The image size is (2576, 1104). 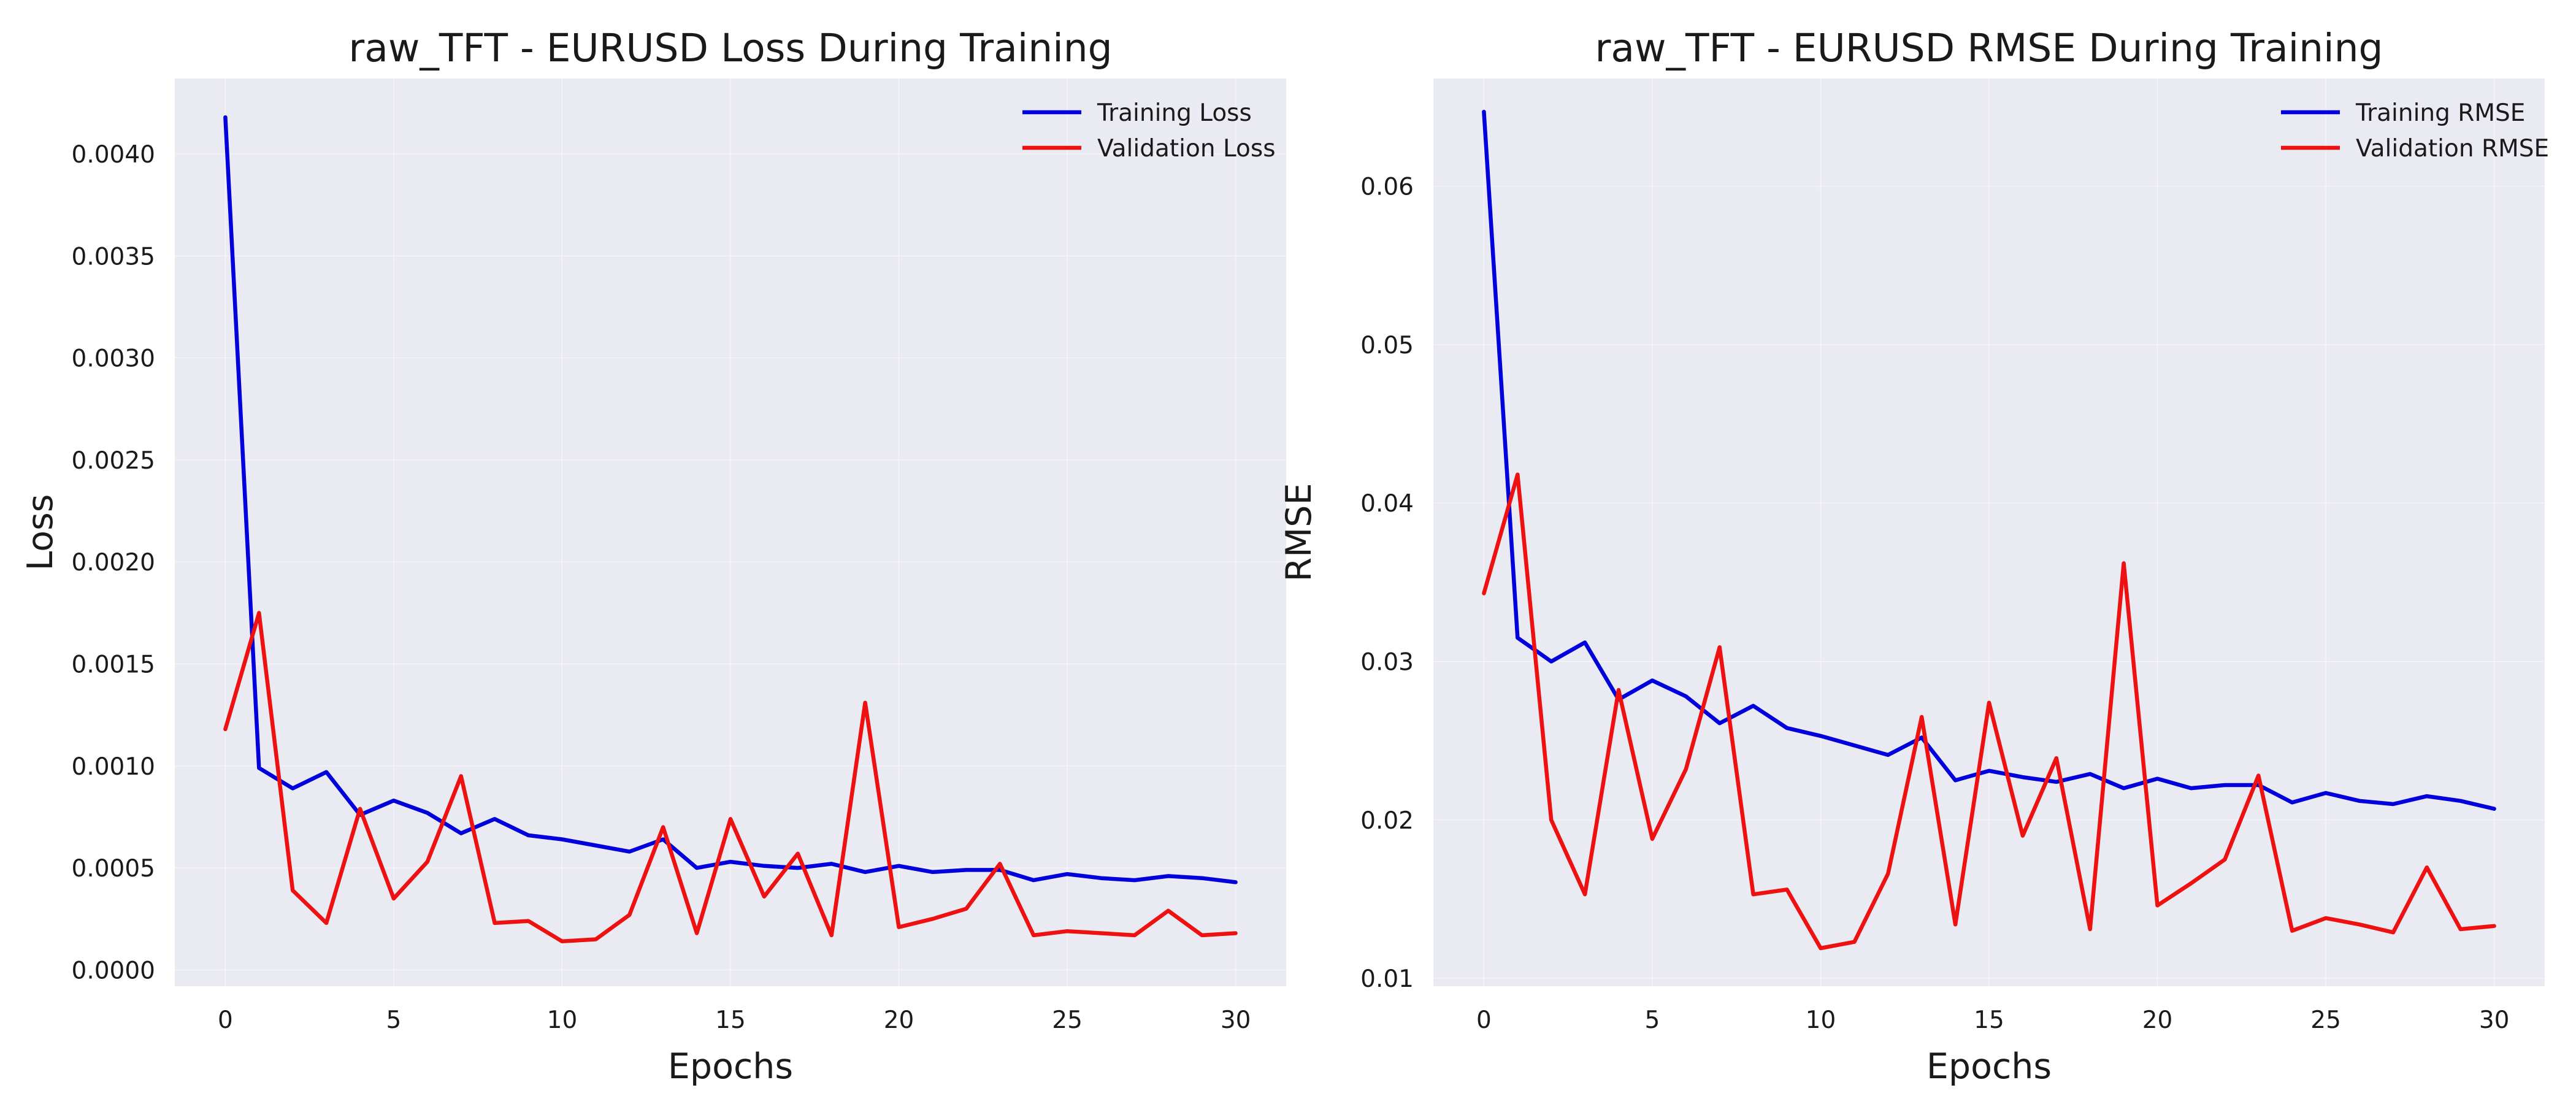 I want to click on y-tick-label: 0.0015, so click(x=113, y=665).